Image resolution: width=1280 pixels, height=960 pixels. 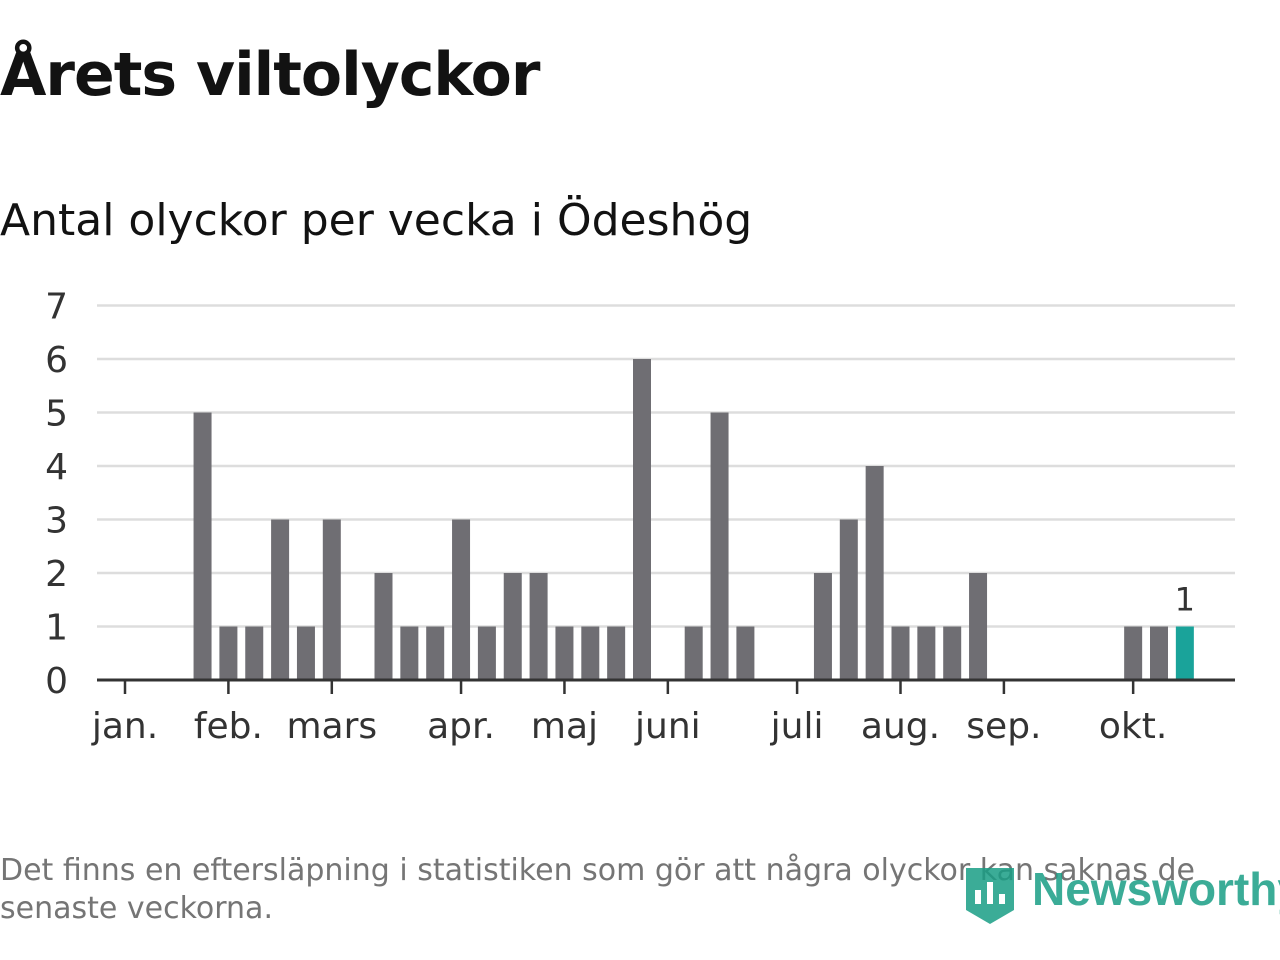 I want to click on x-tick-label: apr., so click(x=461, y=726).